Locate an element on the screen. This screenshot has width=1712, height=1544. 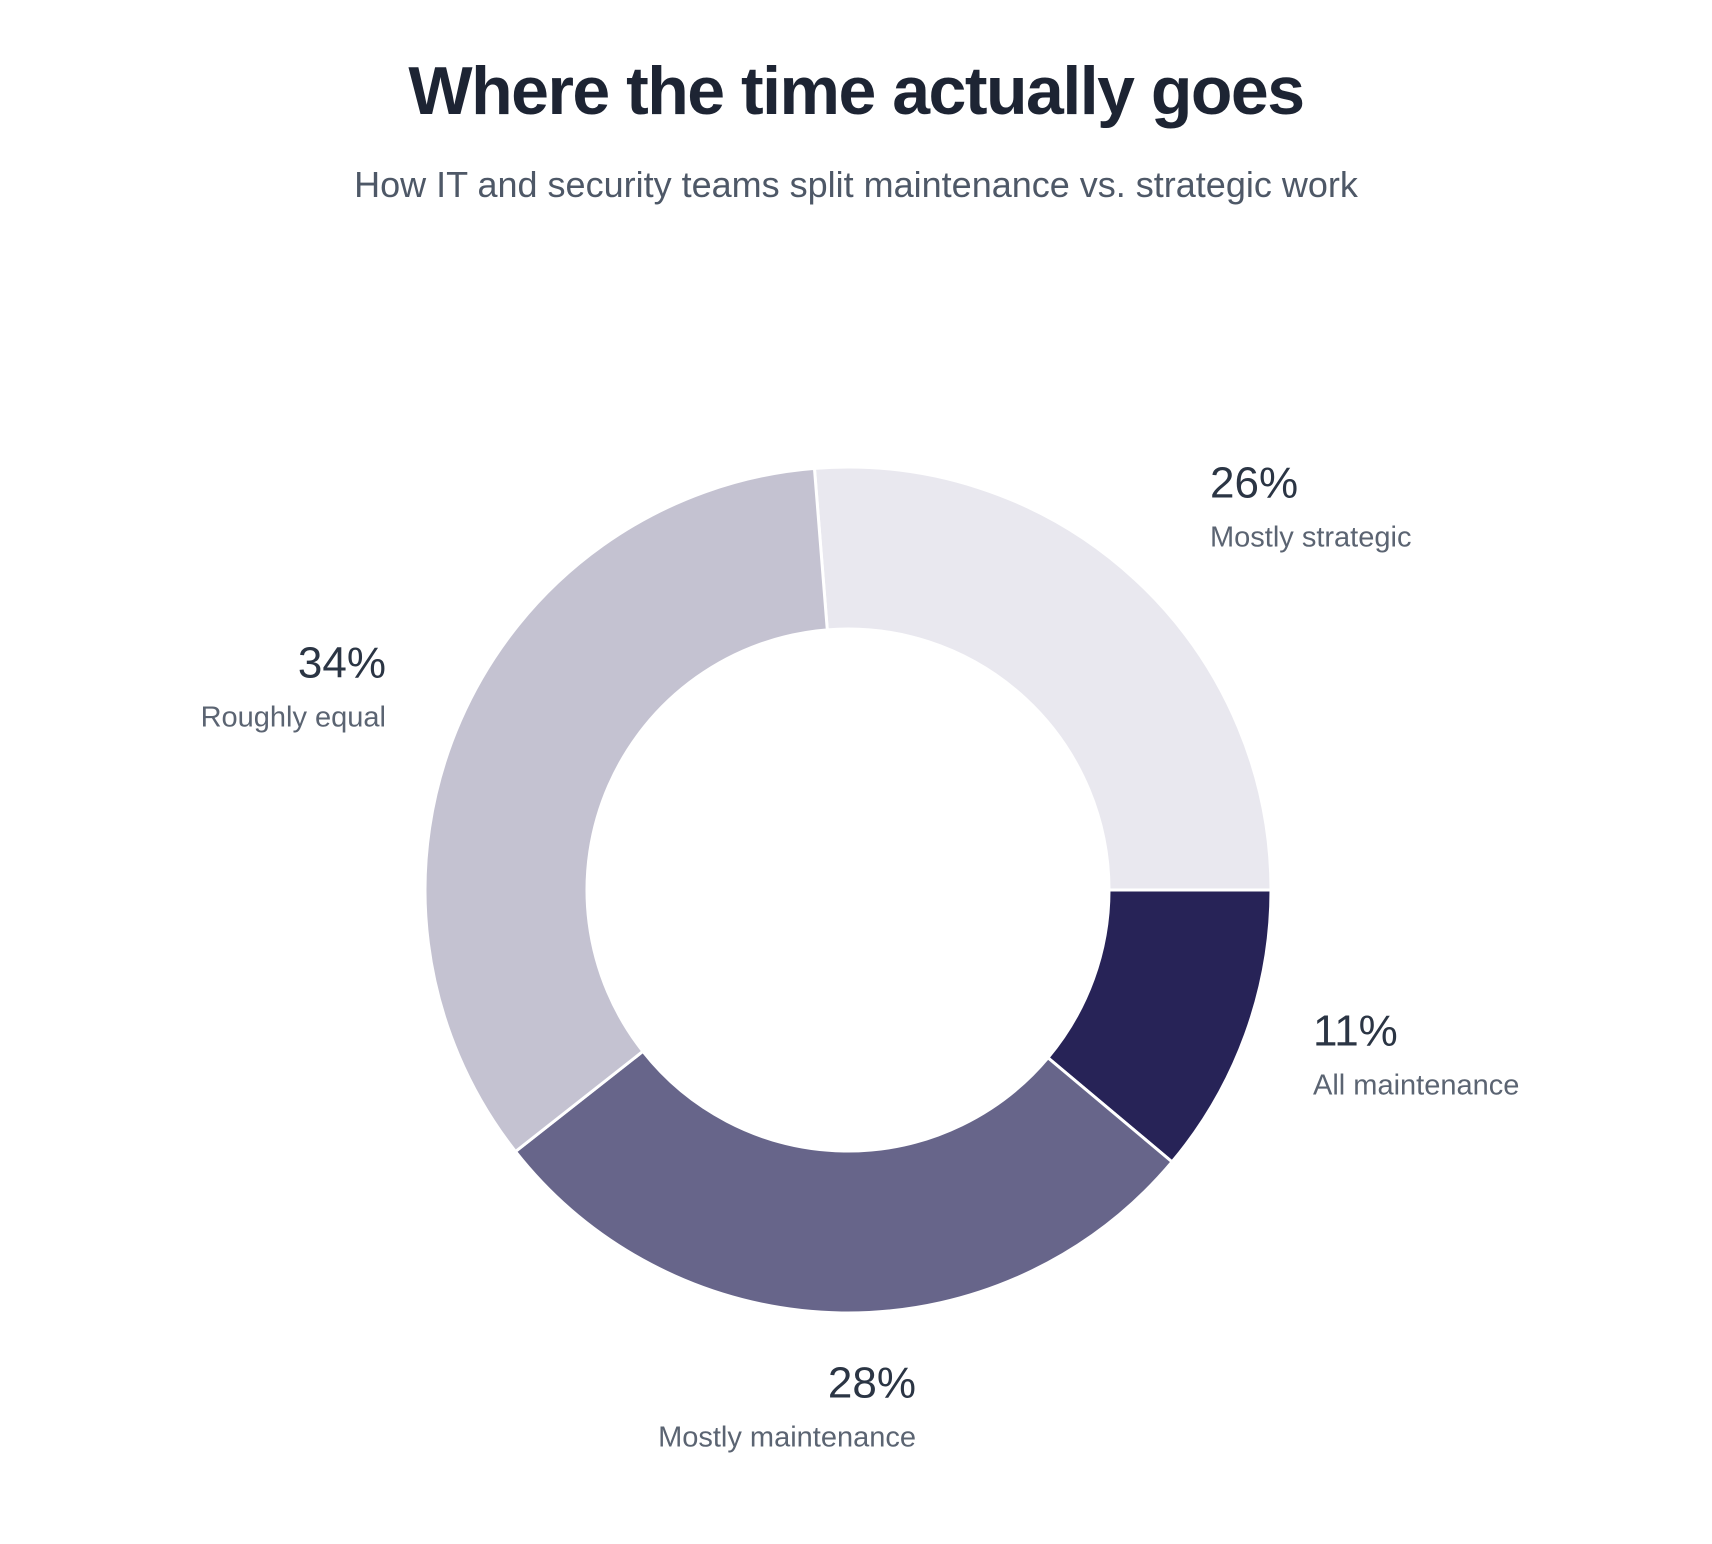
segment-percent-value: 34% is located at coordinates (341, 663).